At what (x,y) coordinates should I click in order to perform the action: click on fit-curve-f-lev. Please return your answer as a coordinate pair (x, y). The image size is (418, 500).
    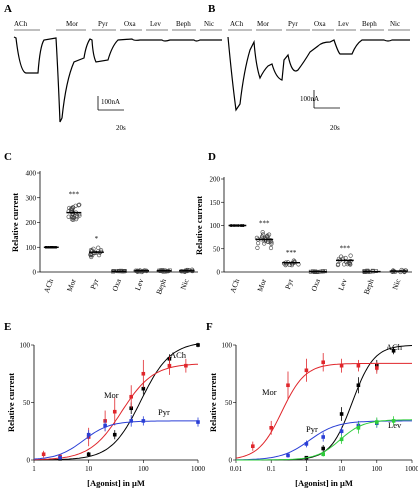
    Looking at the image, I should click on (324, 440).